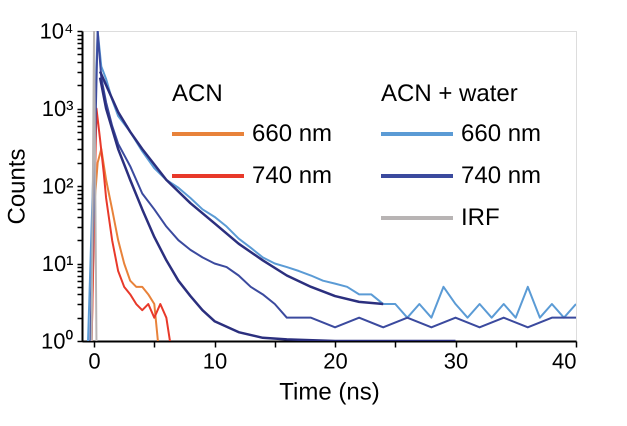 The image size is (627, 426). Describe the element at coordinates (58, 263) in the screenshot. I see `y-tick-label: 10¹` at that location.